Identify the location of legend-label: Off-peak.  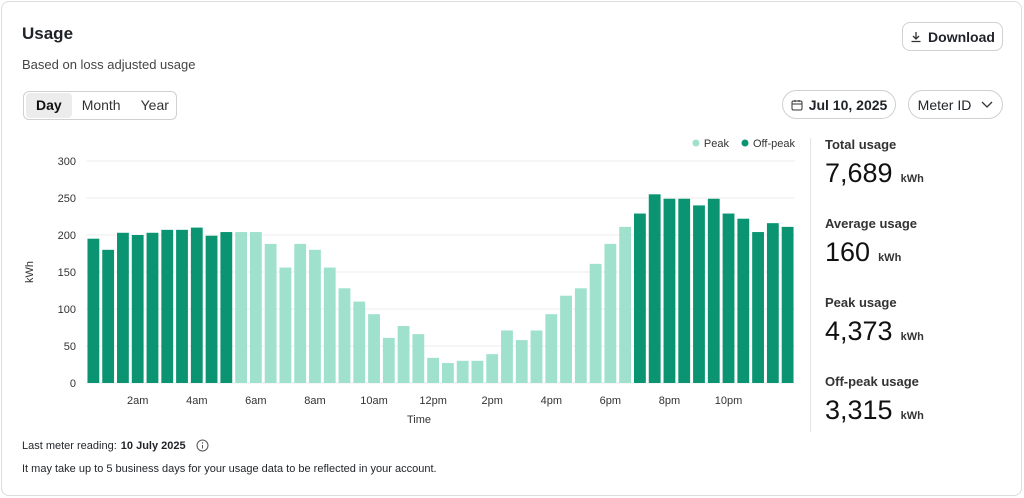
(774, 144).